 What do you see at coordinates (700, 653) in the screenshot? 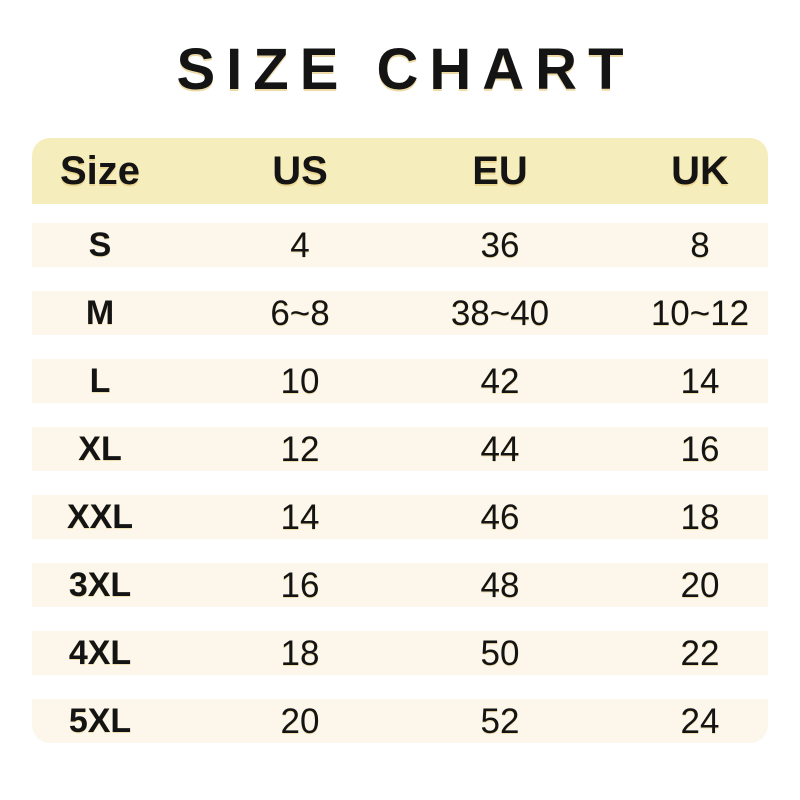
I see `cell-uk: 22` at bounding box center [700, 653].